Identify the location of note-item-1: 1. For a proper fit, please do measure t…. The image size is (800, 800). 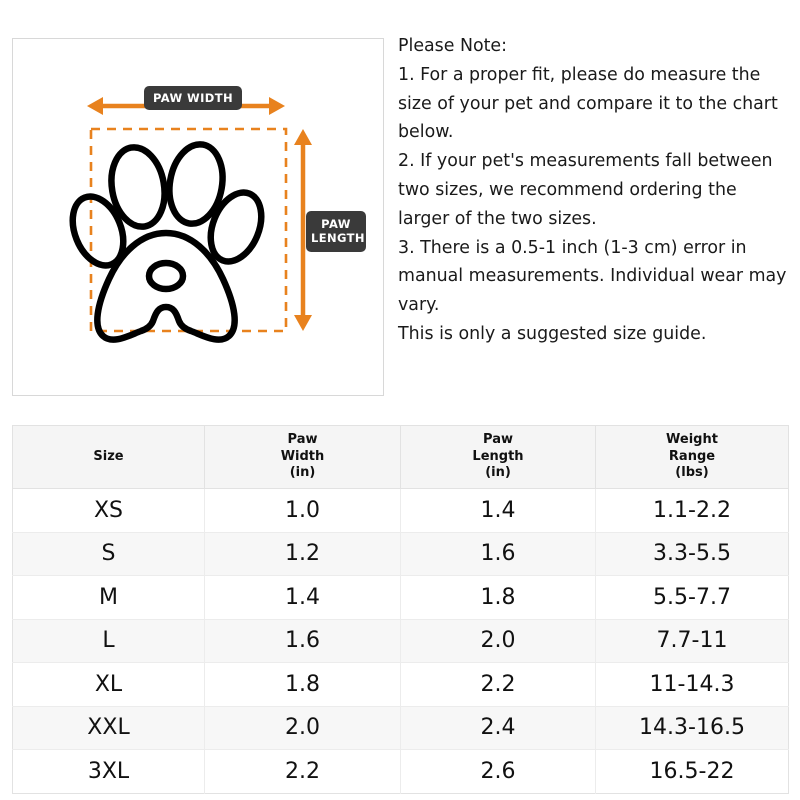
(591, 103).